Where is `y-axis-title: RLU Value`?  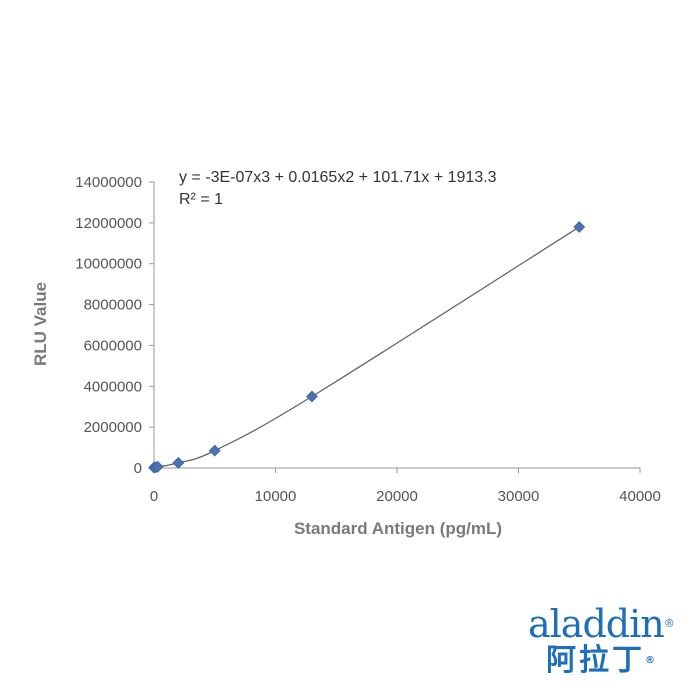 y-axis-title: RLU Value is located at coordinates (40, 324).